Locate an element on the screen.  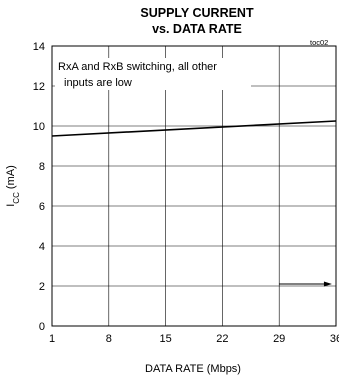
x-axis-label: DATA RATE (Mbps) is located at coordinates (193, 369).